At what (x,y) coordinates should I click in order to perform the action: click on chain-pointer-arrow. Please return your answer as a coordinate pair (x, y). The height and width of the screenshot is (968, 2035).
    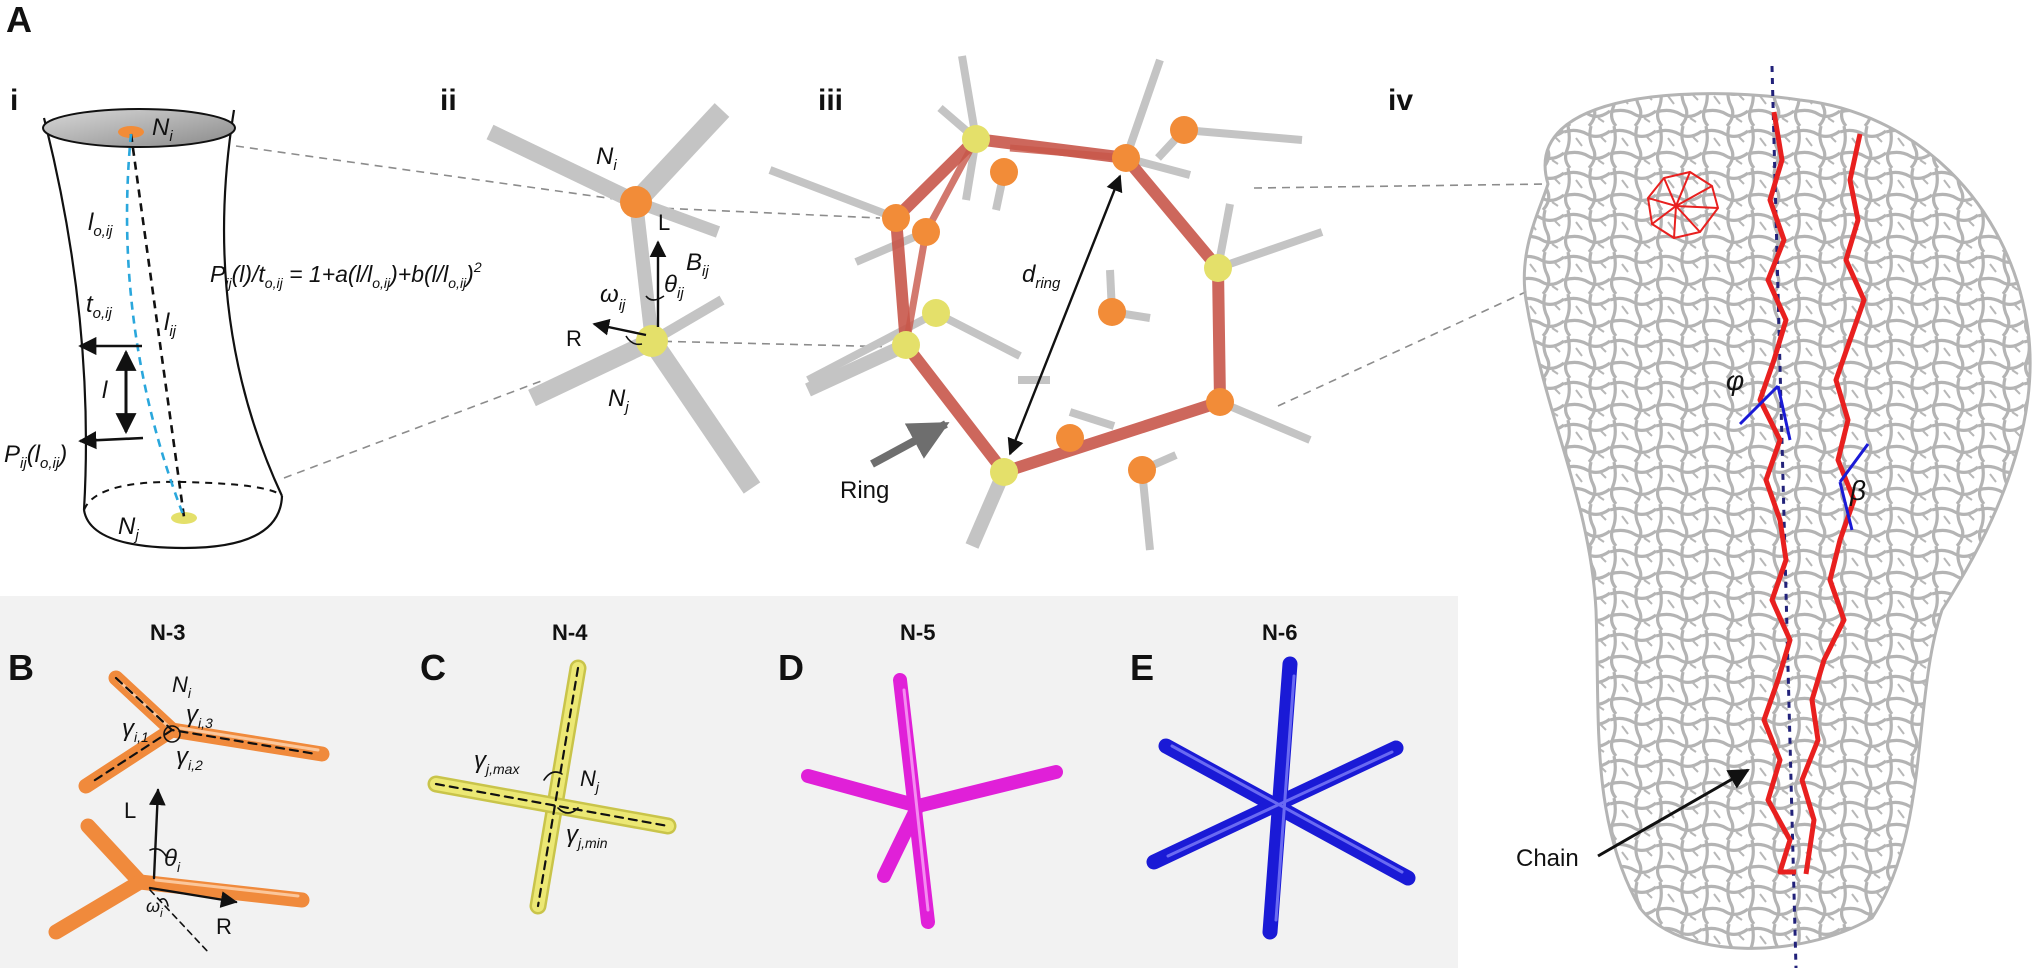
    Looking at the image, I should click on (1673, 813).